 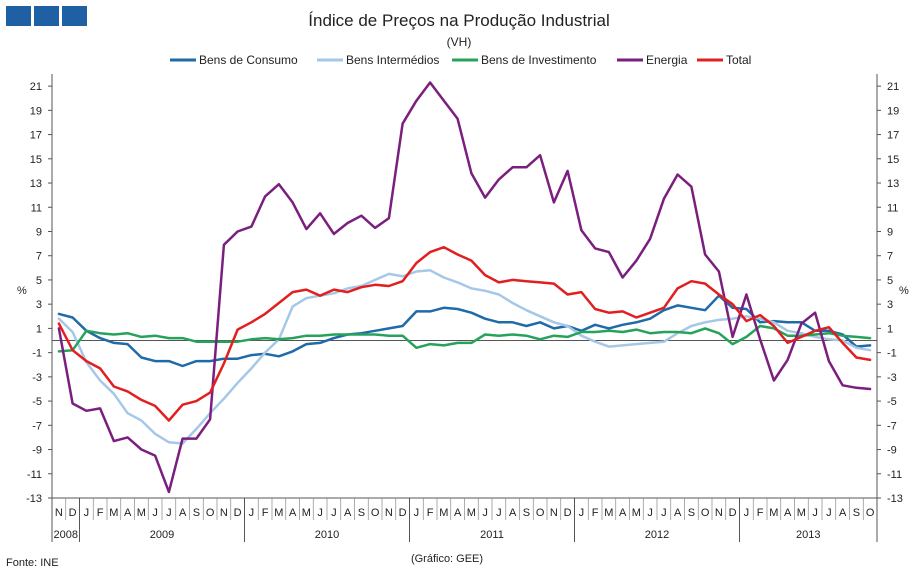 I want to click on y-tick-label-right: 9, so click(x=890, y=232).